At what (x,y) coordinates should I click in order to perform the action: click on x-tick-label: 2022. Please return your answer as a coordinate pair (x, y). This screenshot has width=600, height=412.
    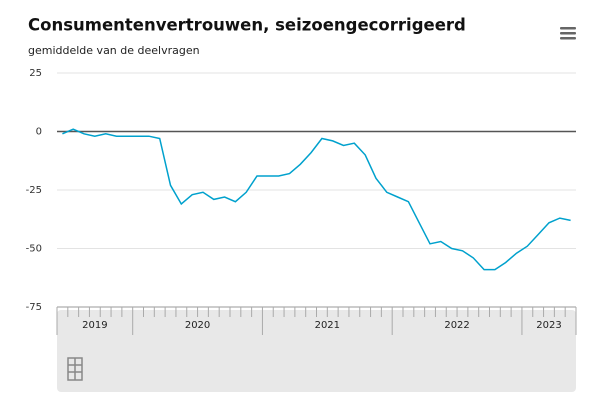
    Looking at the image, I should click on (456, 325).